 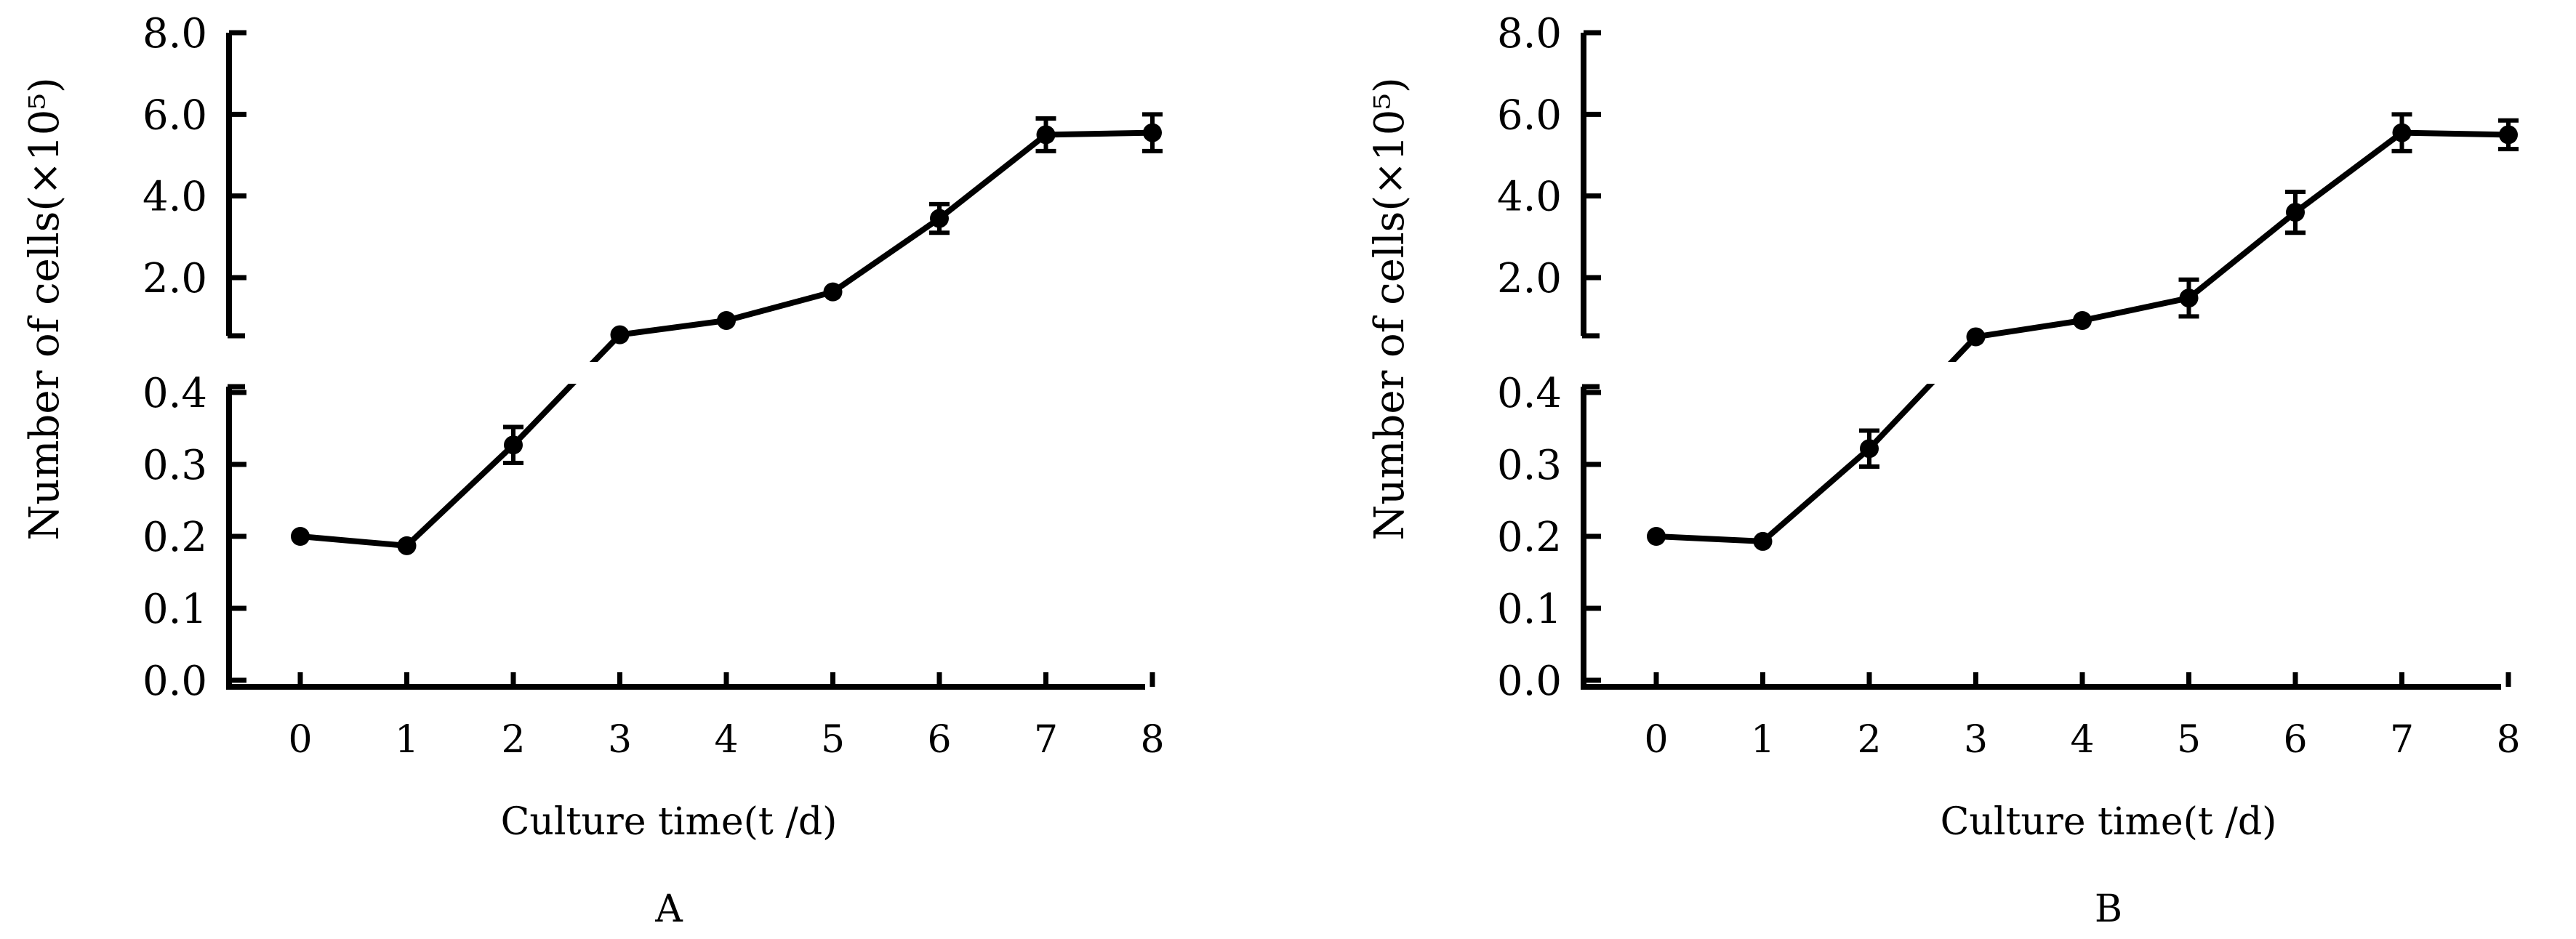 I want to click on panel-label: A, so click(x=668, y=909).